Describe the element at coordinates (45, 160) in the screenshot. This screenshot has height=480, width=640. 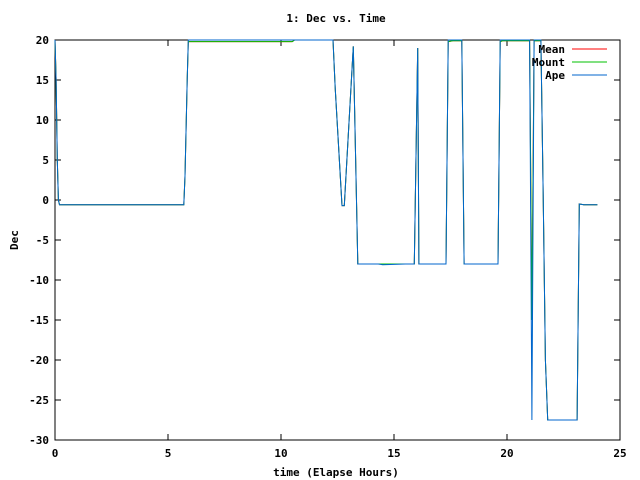
I see `y-tick-label: 5` at that location.